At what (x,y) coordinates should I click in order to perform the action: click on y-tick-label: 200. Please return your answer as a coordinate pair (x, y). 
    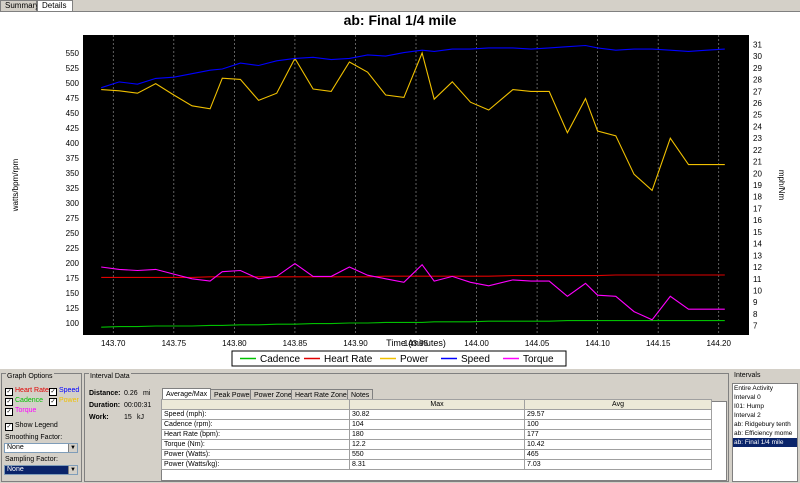
    Looking at the image, I should click on (73, 263).